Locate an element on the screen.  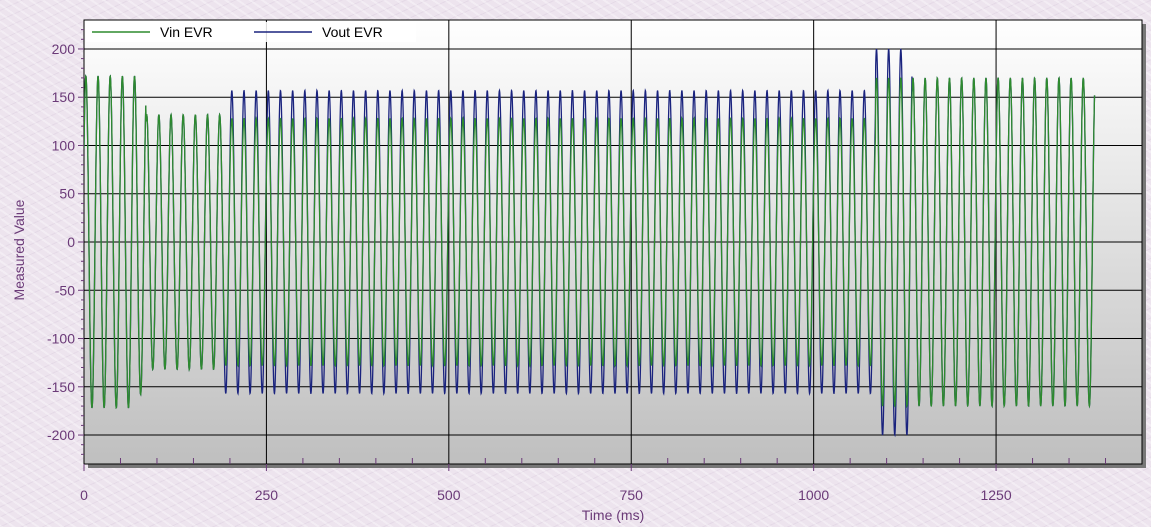
y-tick-label: 100 is located at coordinates (64, 145).